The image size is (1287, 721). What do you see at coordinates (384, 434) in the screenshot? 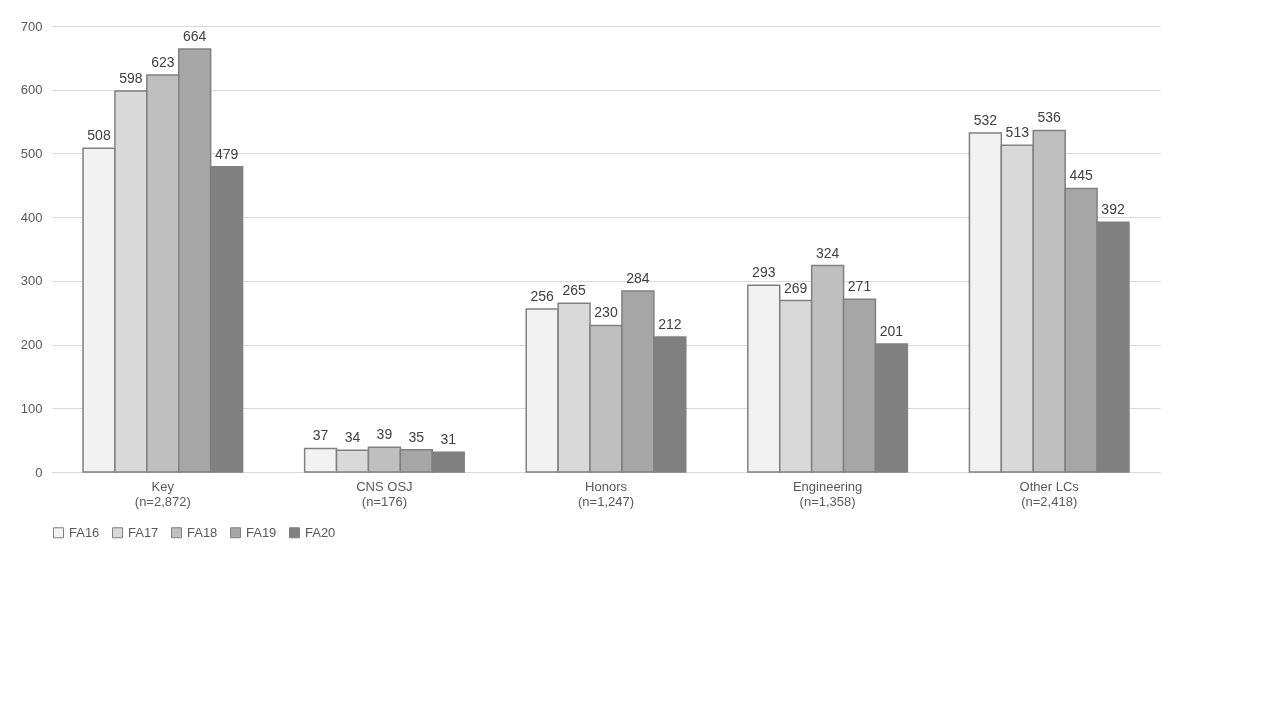
I see `data-label: 39` at bounding box center [384, 434].